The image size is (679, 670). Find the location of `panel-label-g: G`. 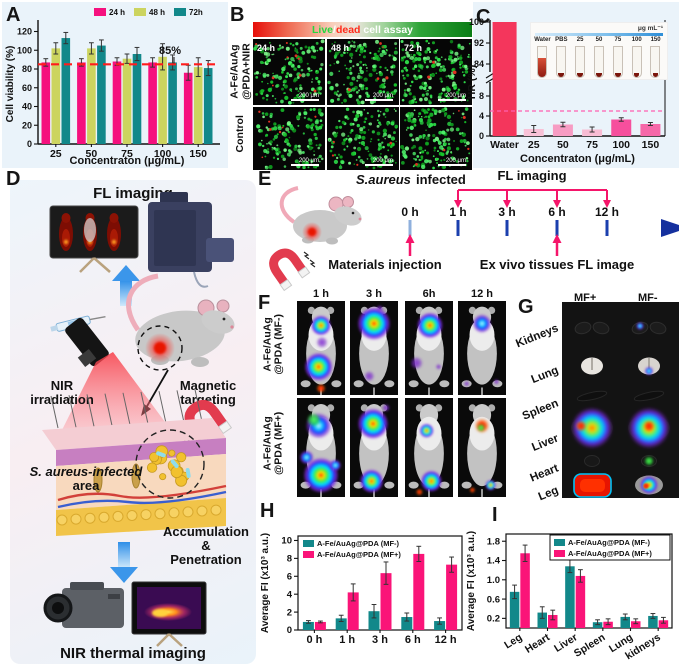

panel-label-g: G is located at coordinates (526, 307).